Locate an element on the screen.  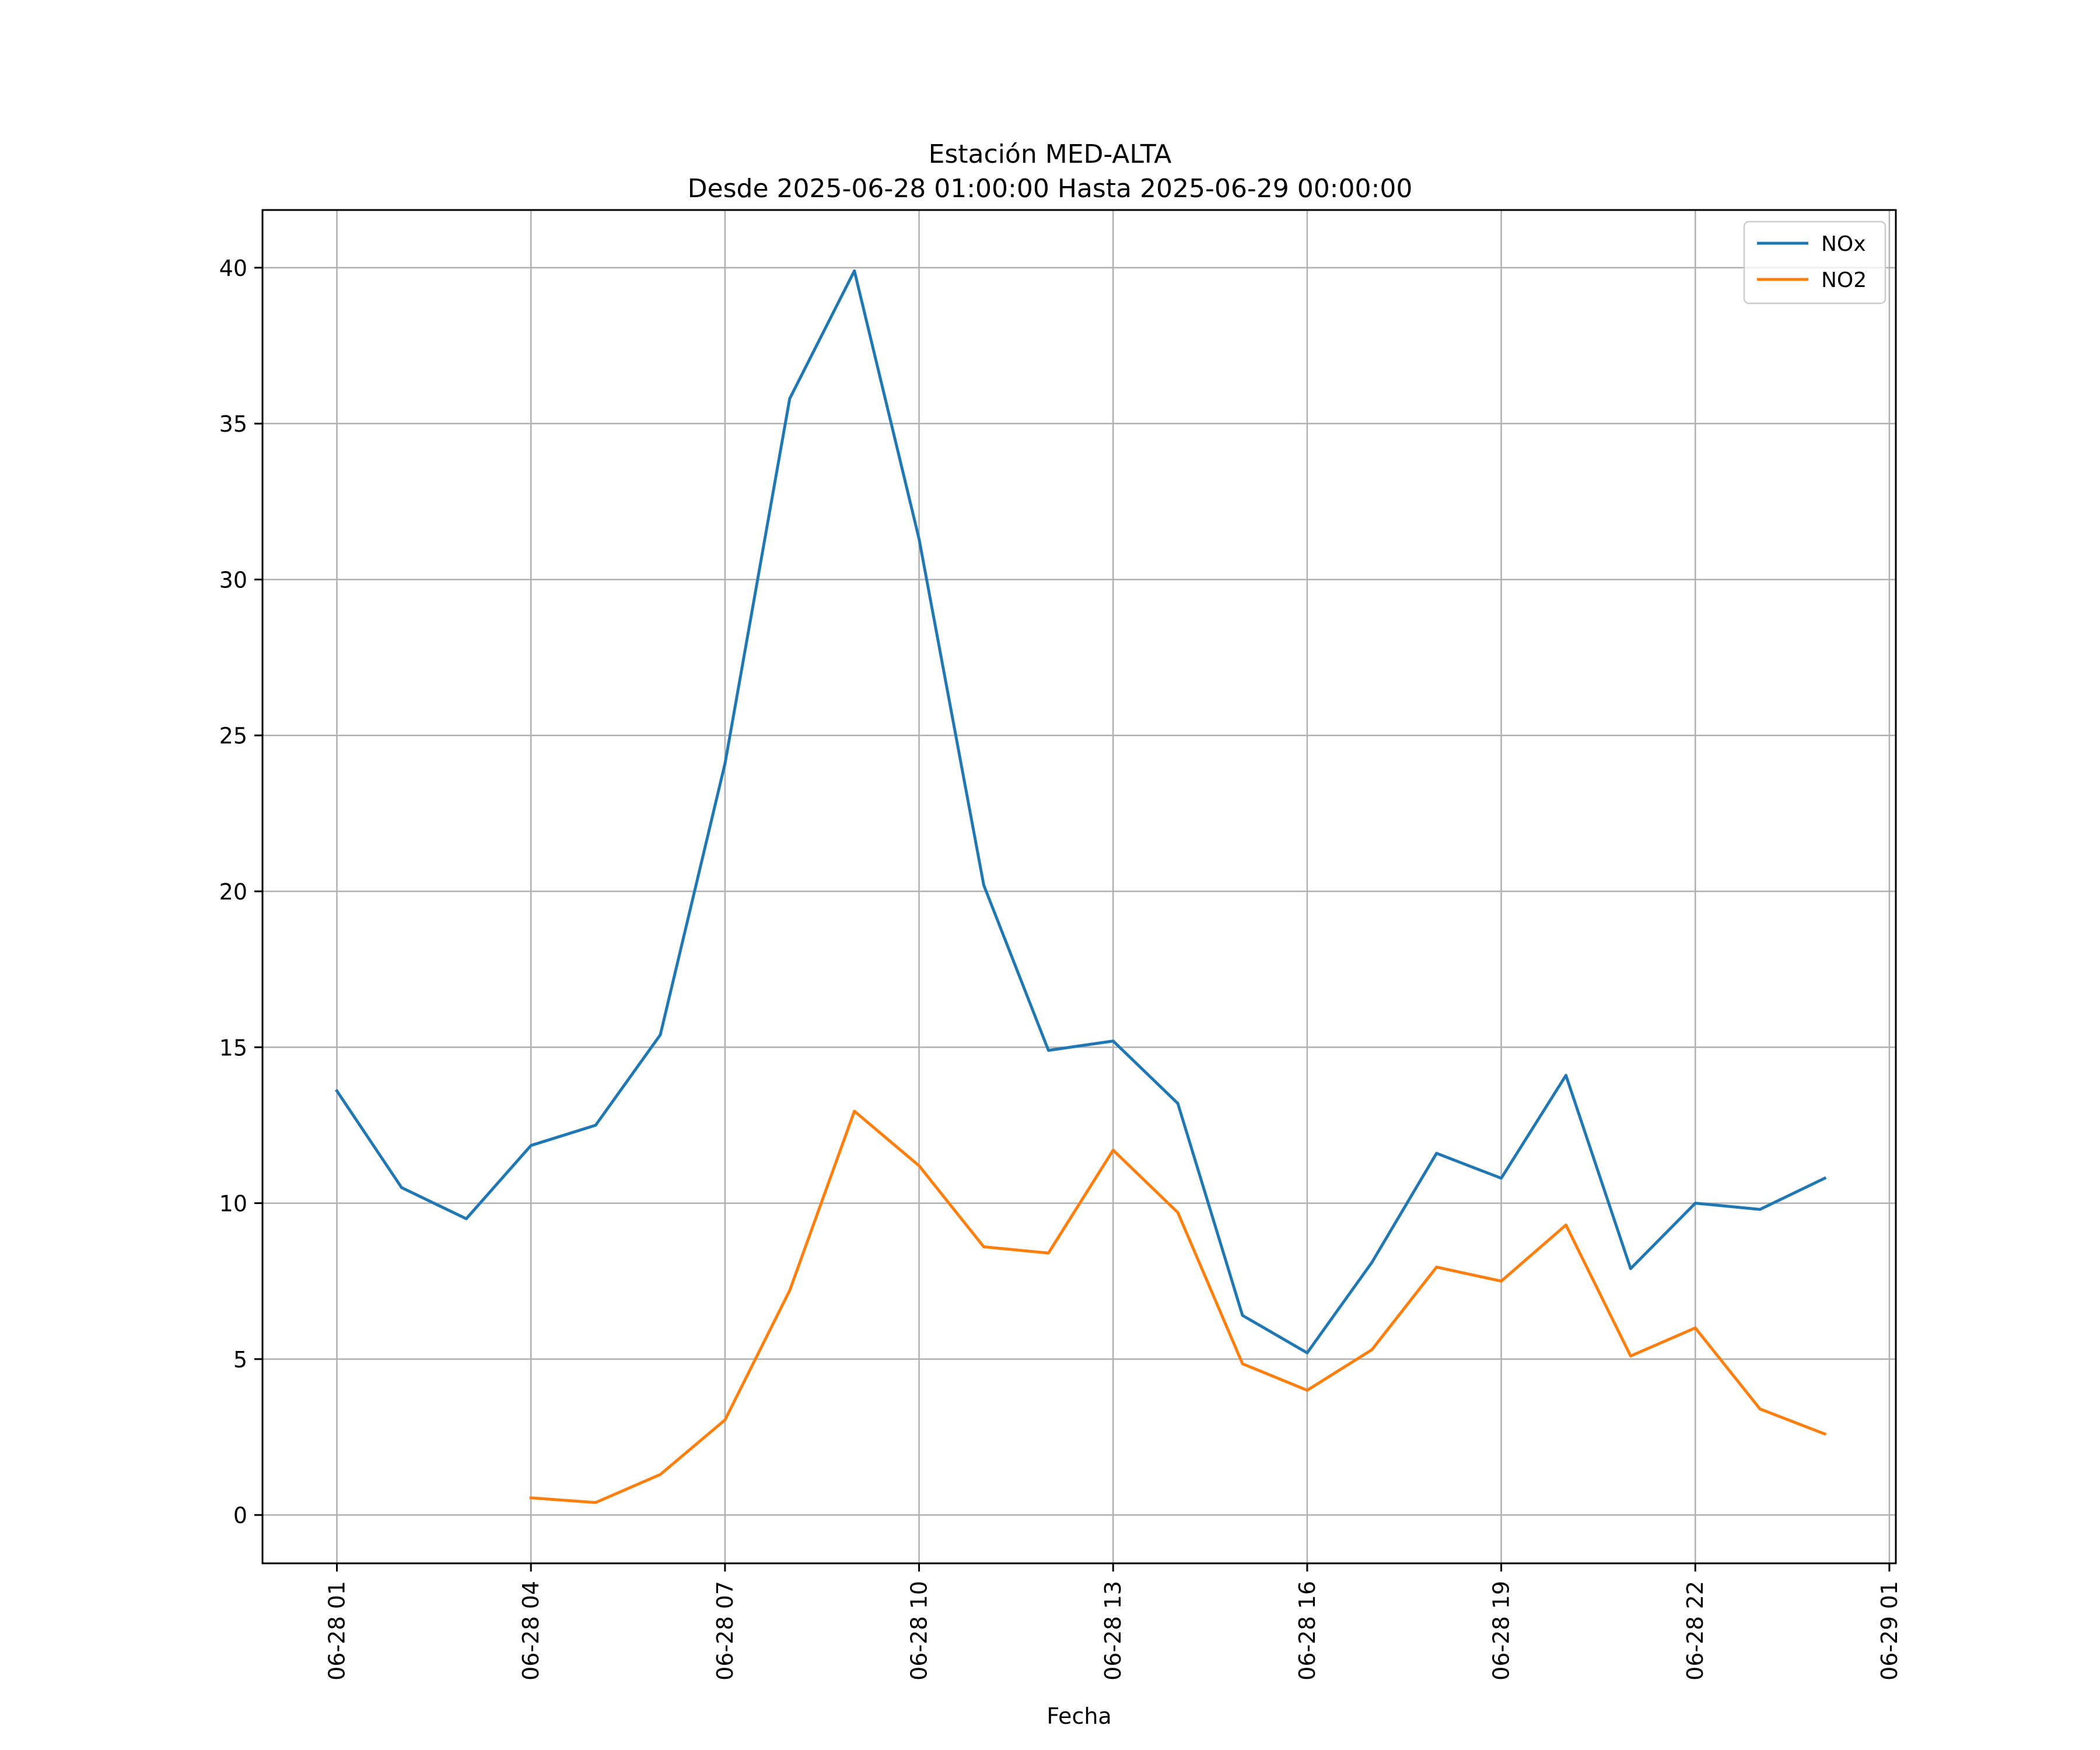
y-tick-label: 20 is located at coordinates (233, 892).